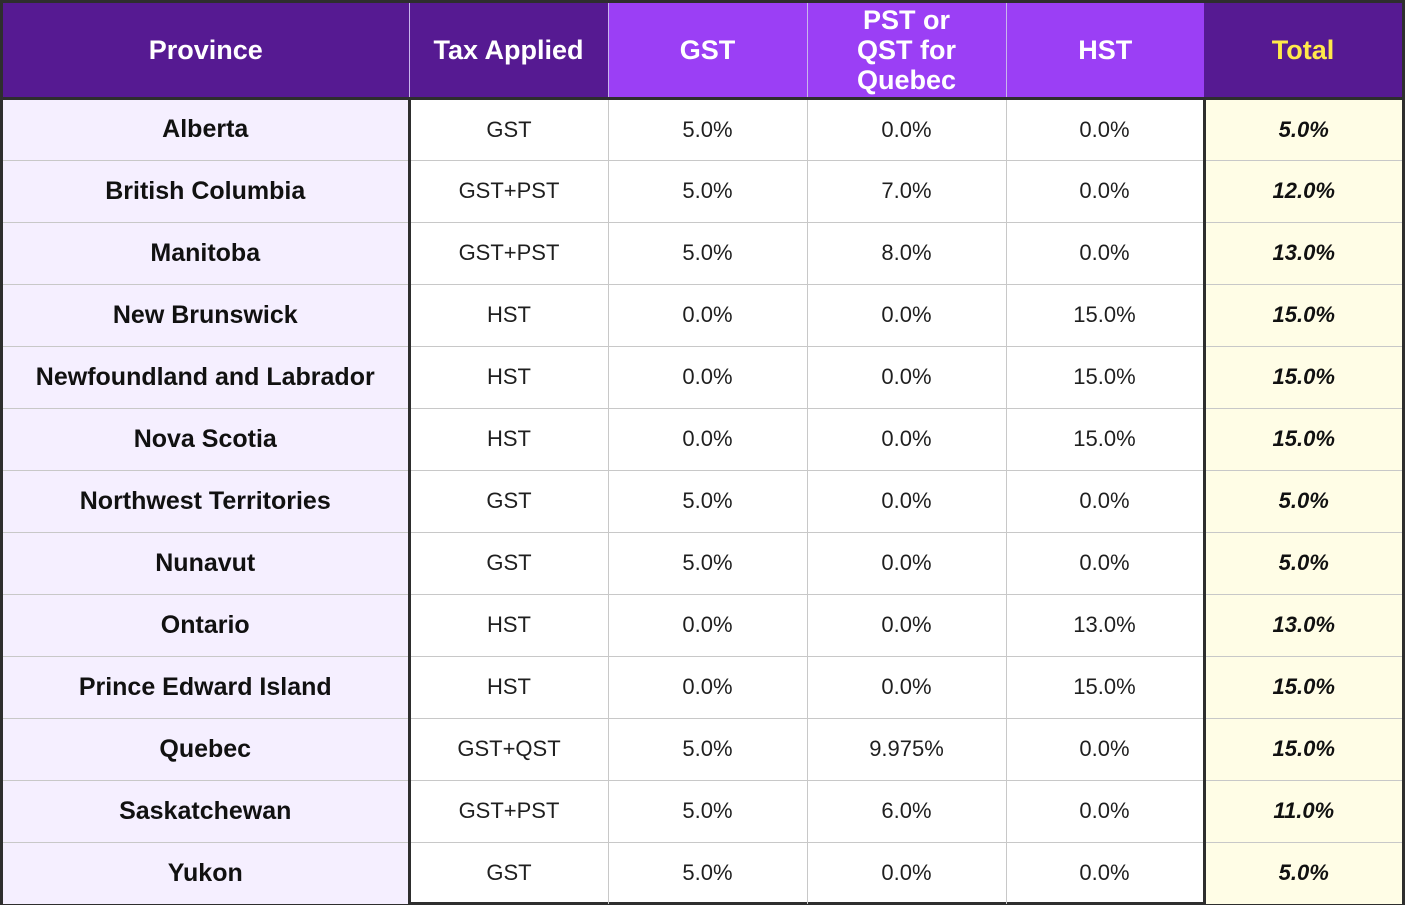 This screenshot has height=905, width=1405. I want to click on table-row: Yukon GST 5.0% 0.0% 0.0% 5.0%, so click(702, 873).